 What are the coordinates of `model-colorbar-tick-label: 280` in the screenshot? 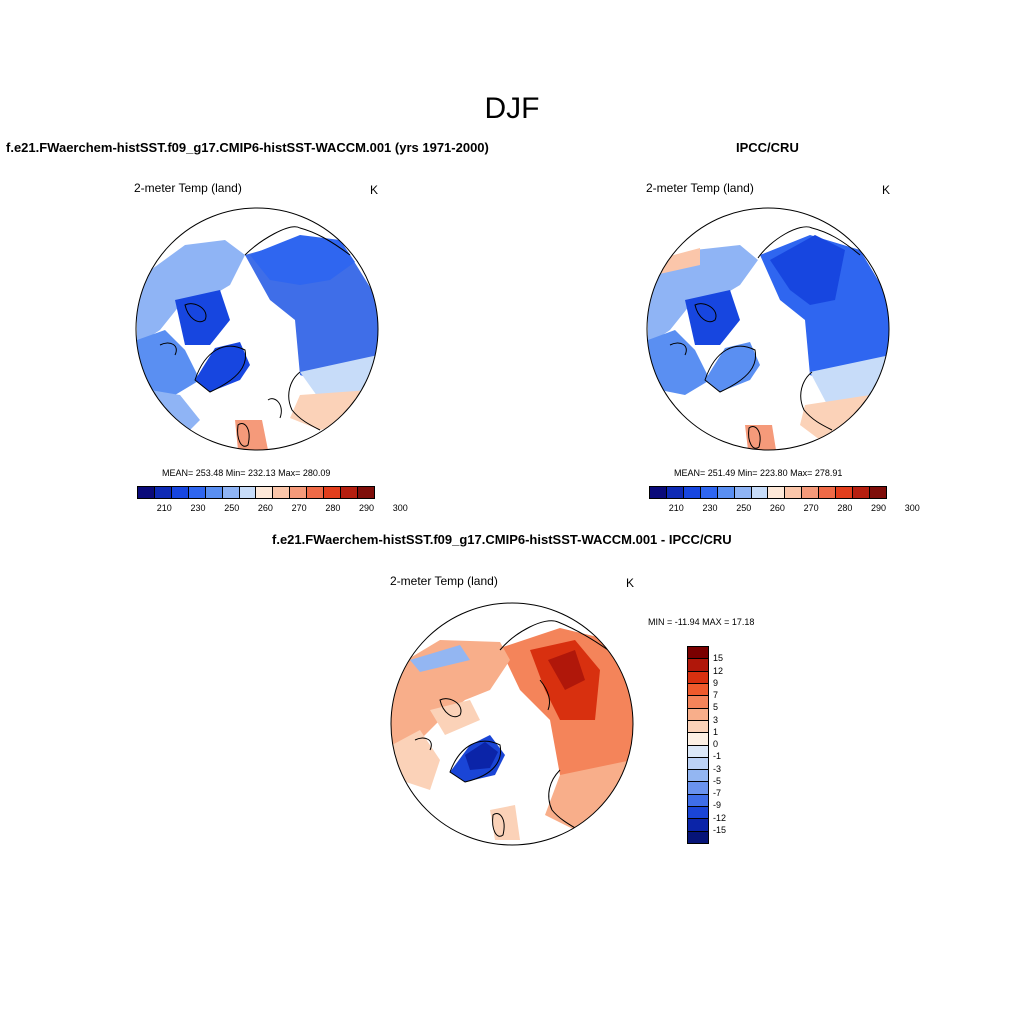 It's located at (333, 508).